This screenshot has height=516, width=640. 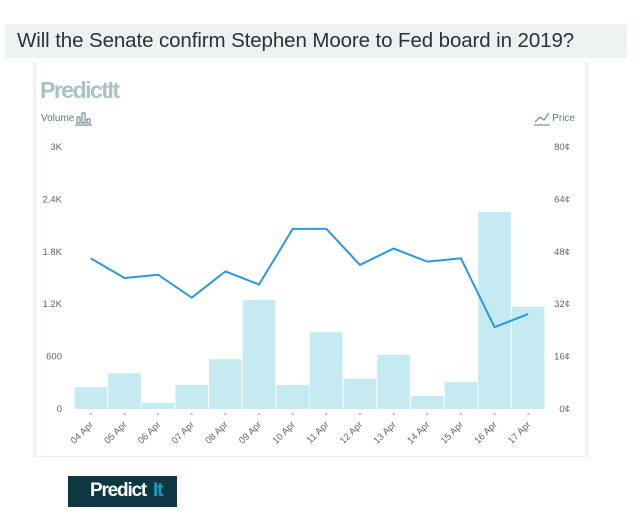 What do you see at coordinates (519, 432) in the screenshot?
I see `x-axis-label: 17 Apr` at bounding box center [519, 432].